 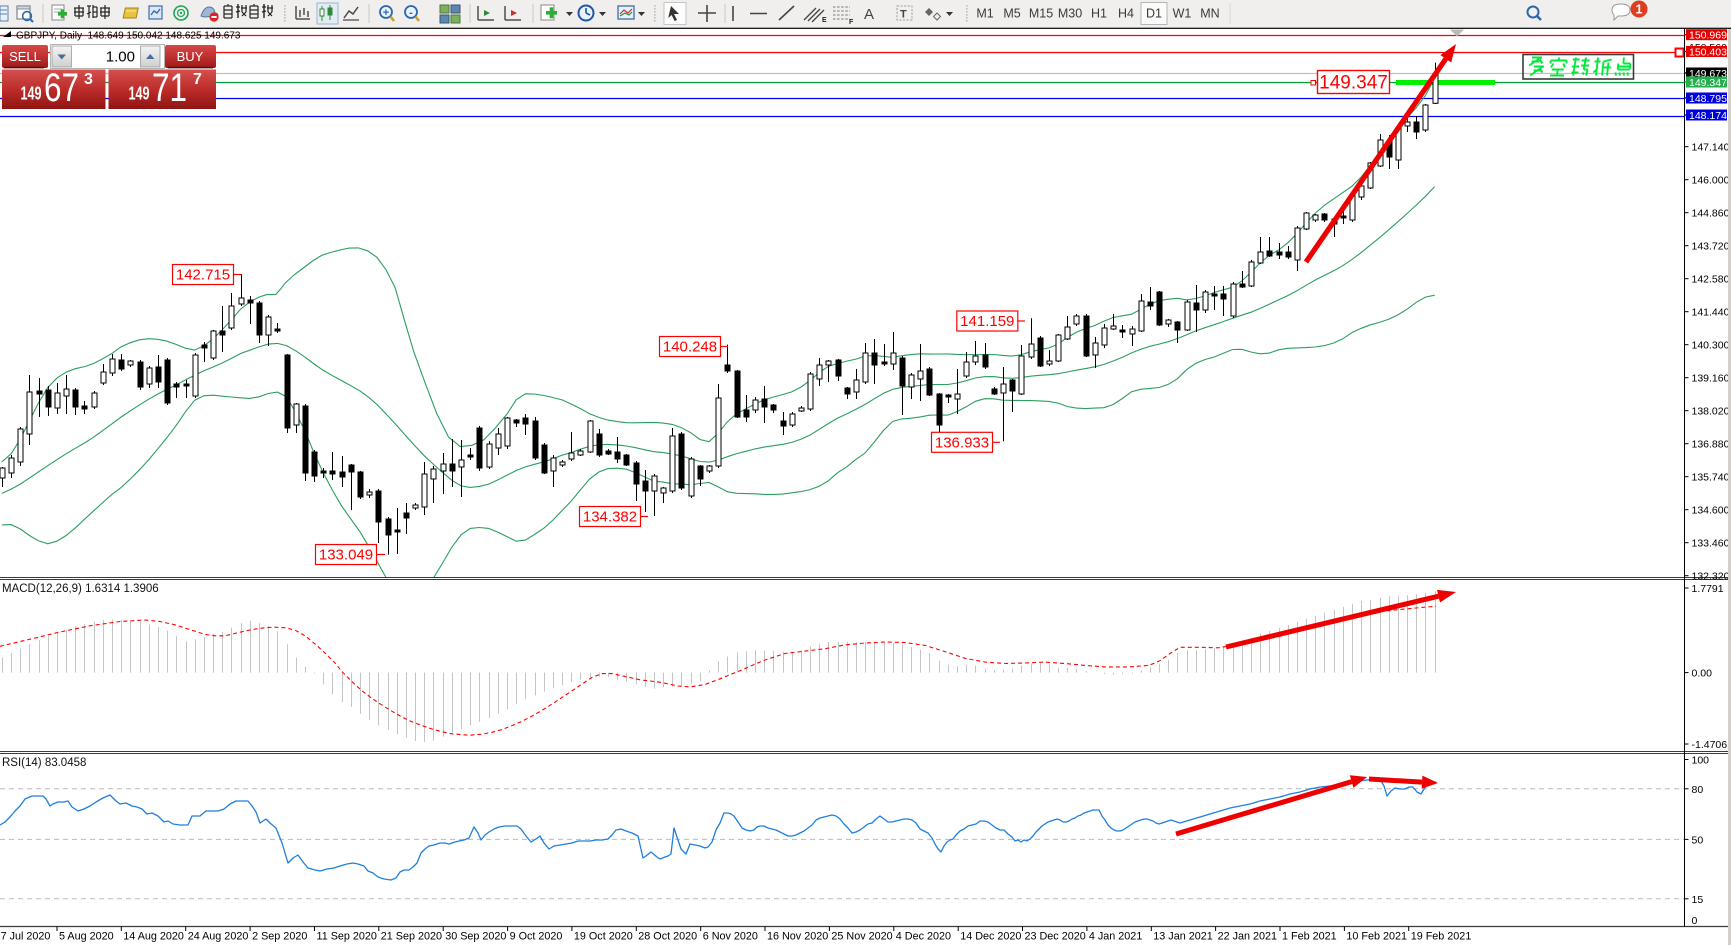 What do you see at coordinates (1070, 14) in the screenshot?
I see `svg-text: M30` at bounding box center [1070, 14].